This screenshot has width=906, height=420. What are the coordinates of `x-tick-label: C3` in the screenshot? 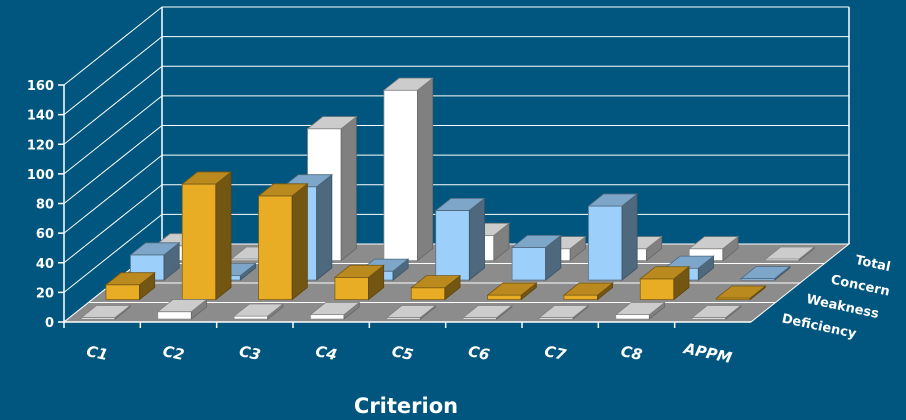 It's located at (250, 353).